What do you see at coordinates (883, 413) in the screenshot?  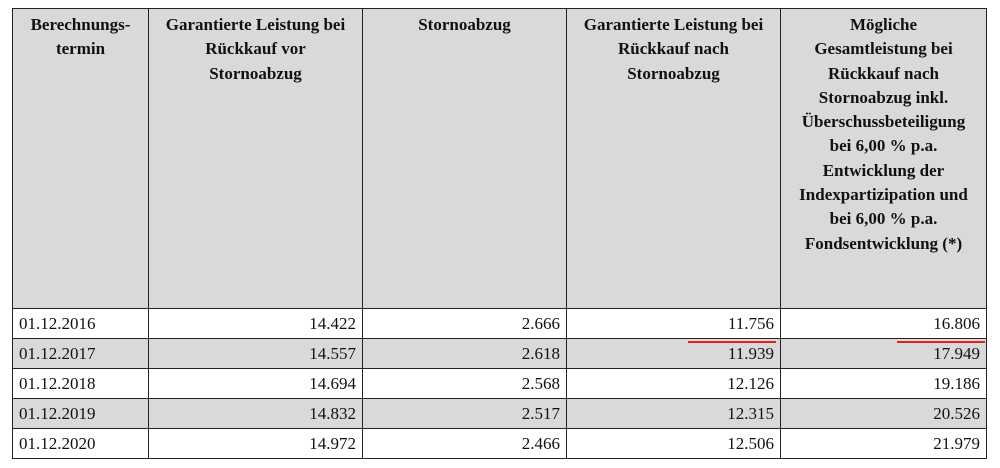 I see `value-cell: 20.526` at bounding box center [883, 413].